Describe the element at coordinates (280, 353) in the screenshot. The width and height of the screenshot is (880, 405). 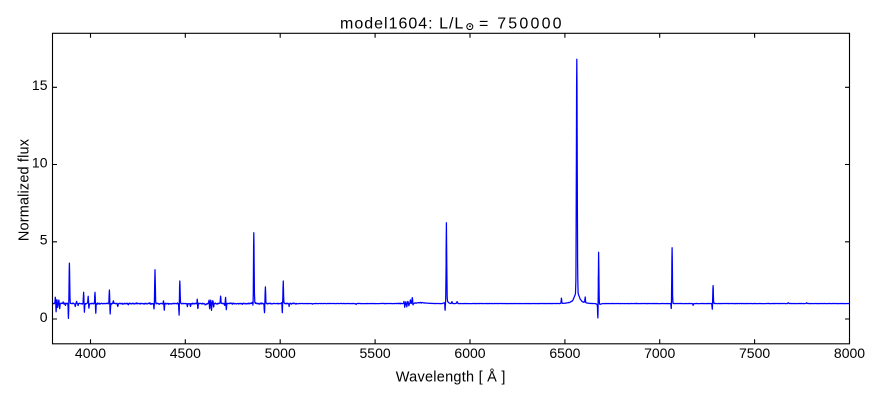
I see `svg-text: 5000` at that location.